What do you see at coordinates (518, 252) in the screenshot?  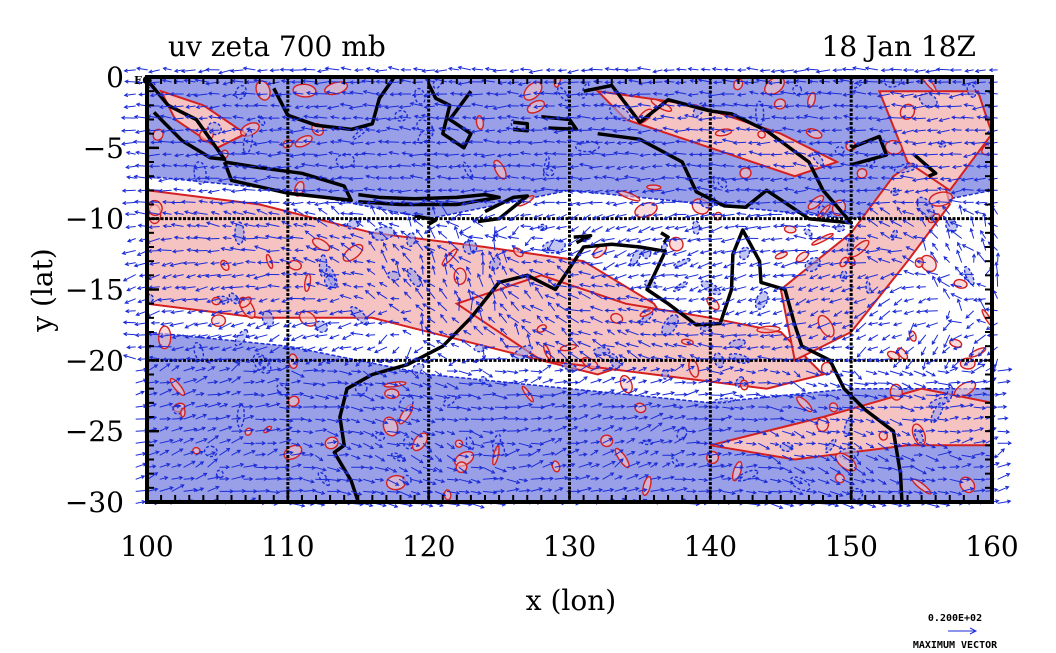 I see `positive-contour` at bounding box center [518, 252].